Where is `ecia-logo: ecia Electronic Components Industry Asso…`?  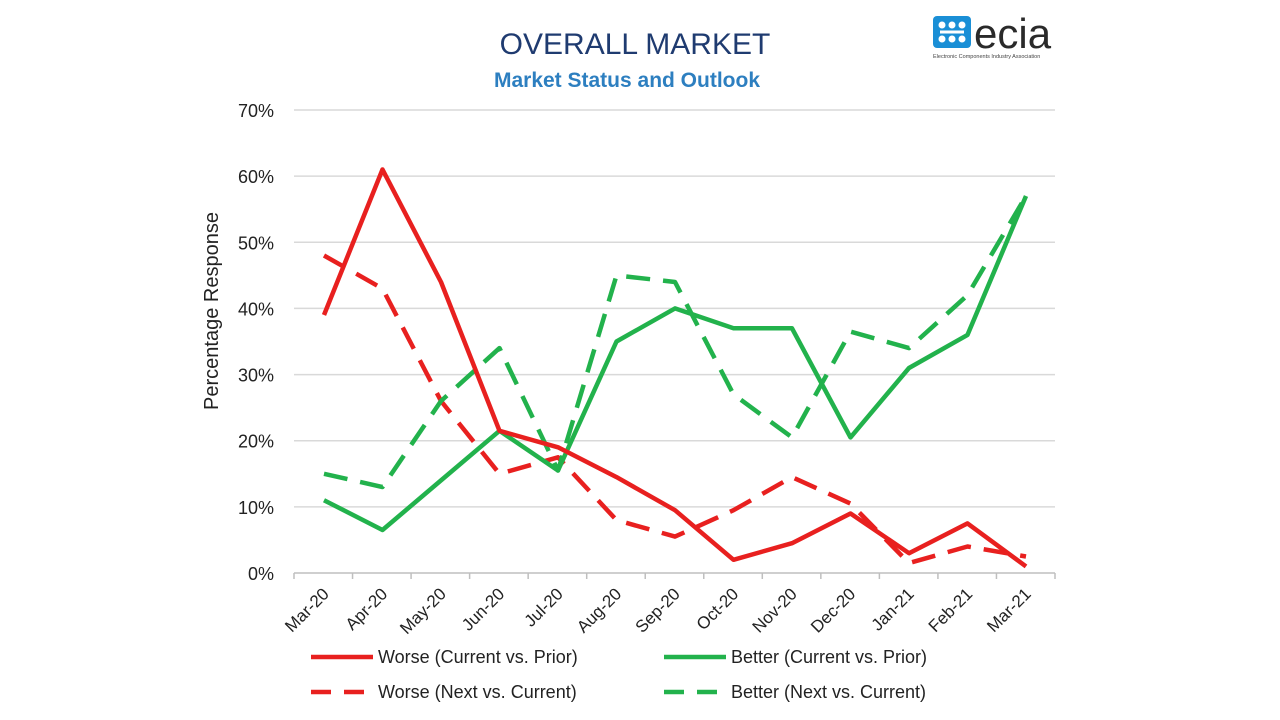 ecia-logo: ecia Electronic Components Industry Asso… is located at coordinates (992, 35).